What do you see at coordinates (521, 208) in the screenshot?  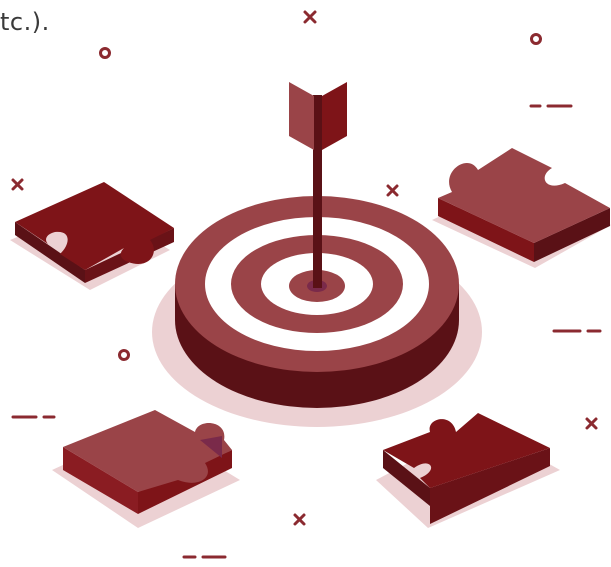 I see `puzzle-piece-top-right-icon` at bounding box center [521, 208].